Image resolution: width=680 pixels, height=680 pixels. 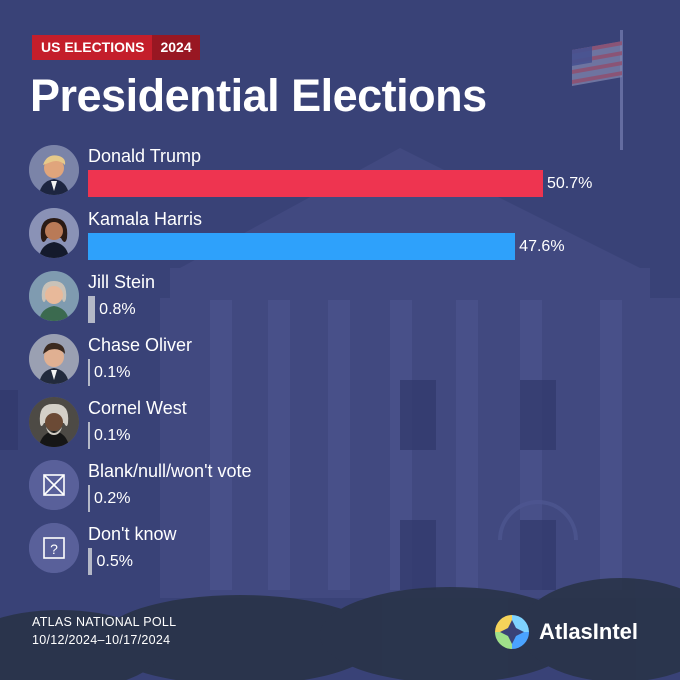 What do you see at coordinates (54, 233) in the screenshot?
I see `harris-photo-icon` at bounding box center [54, 233].